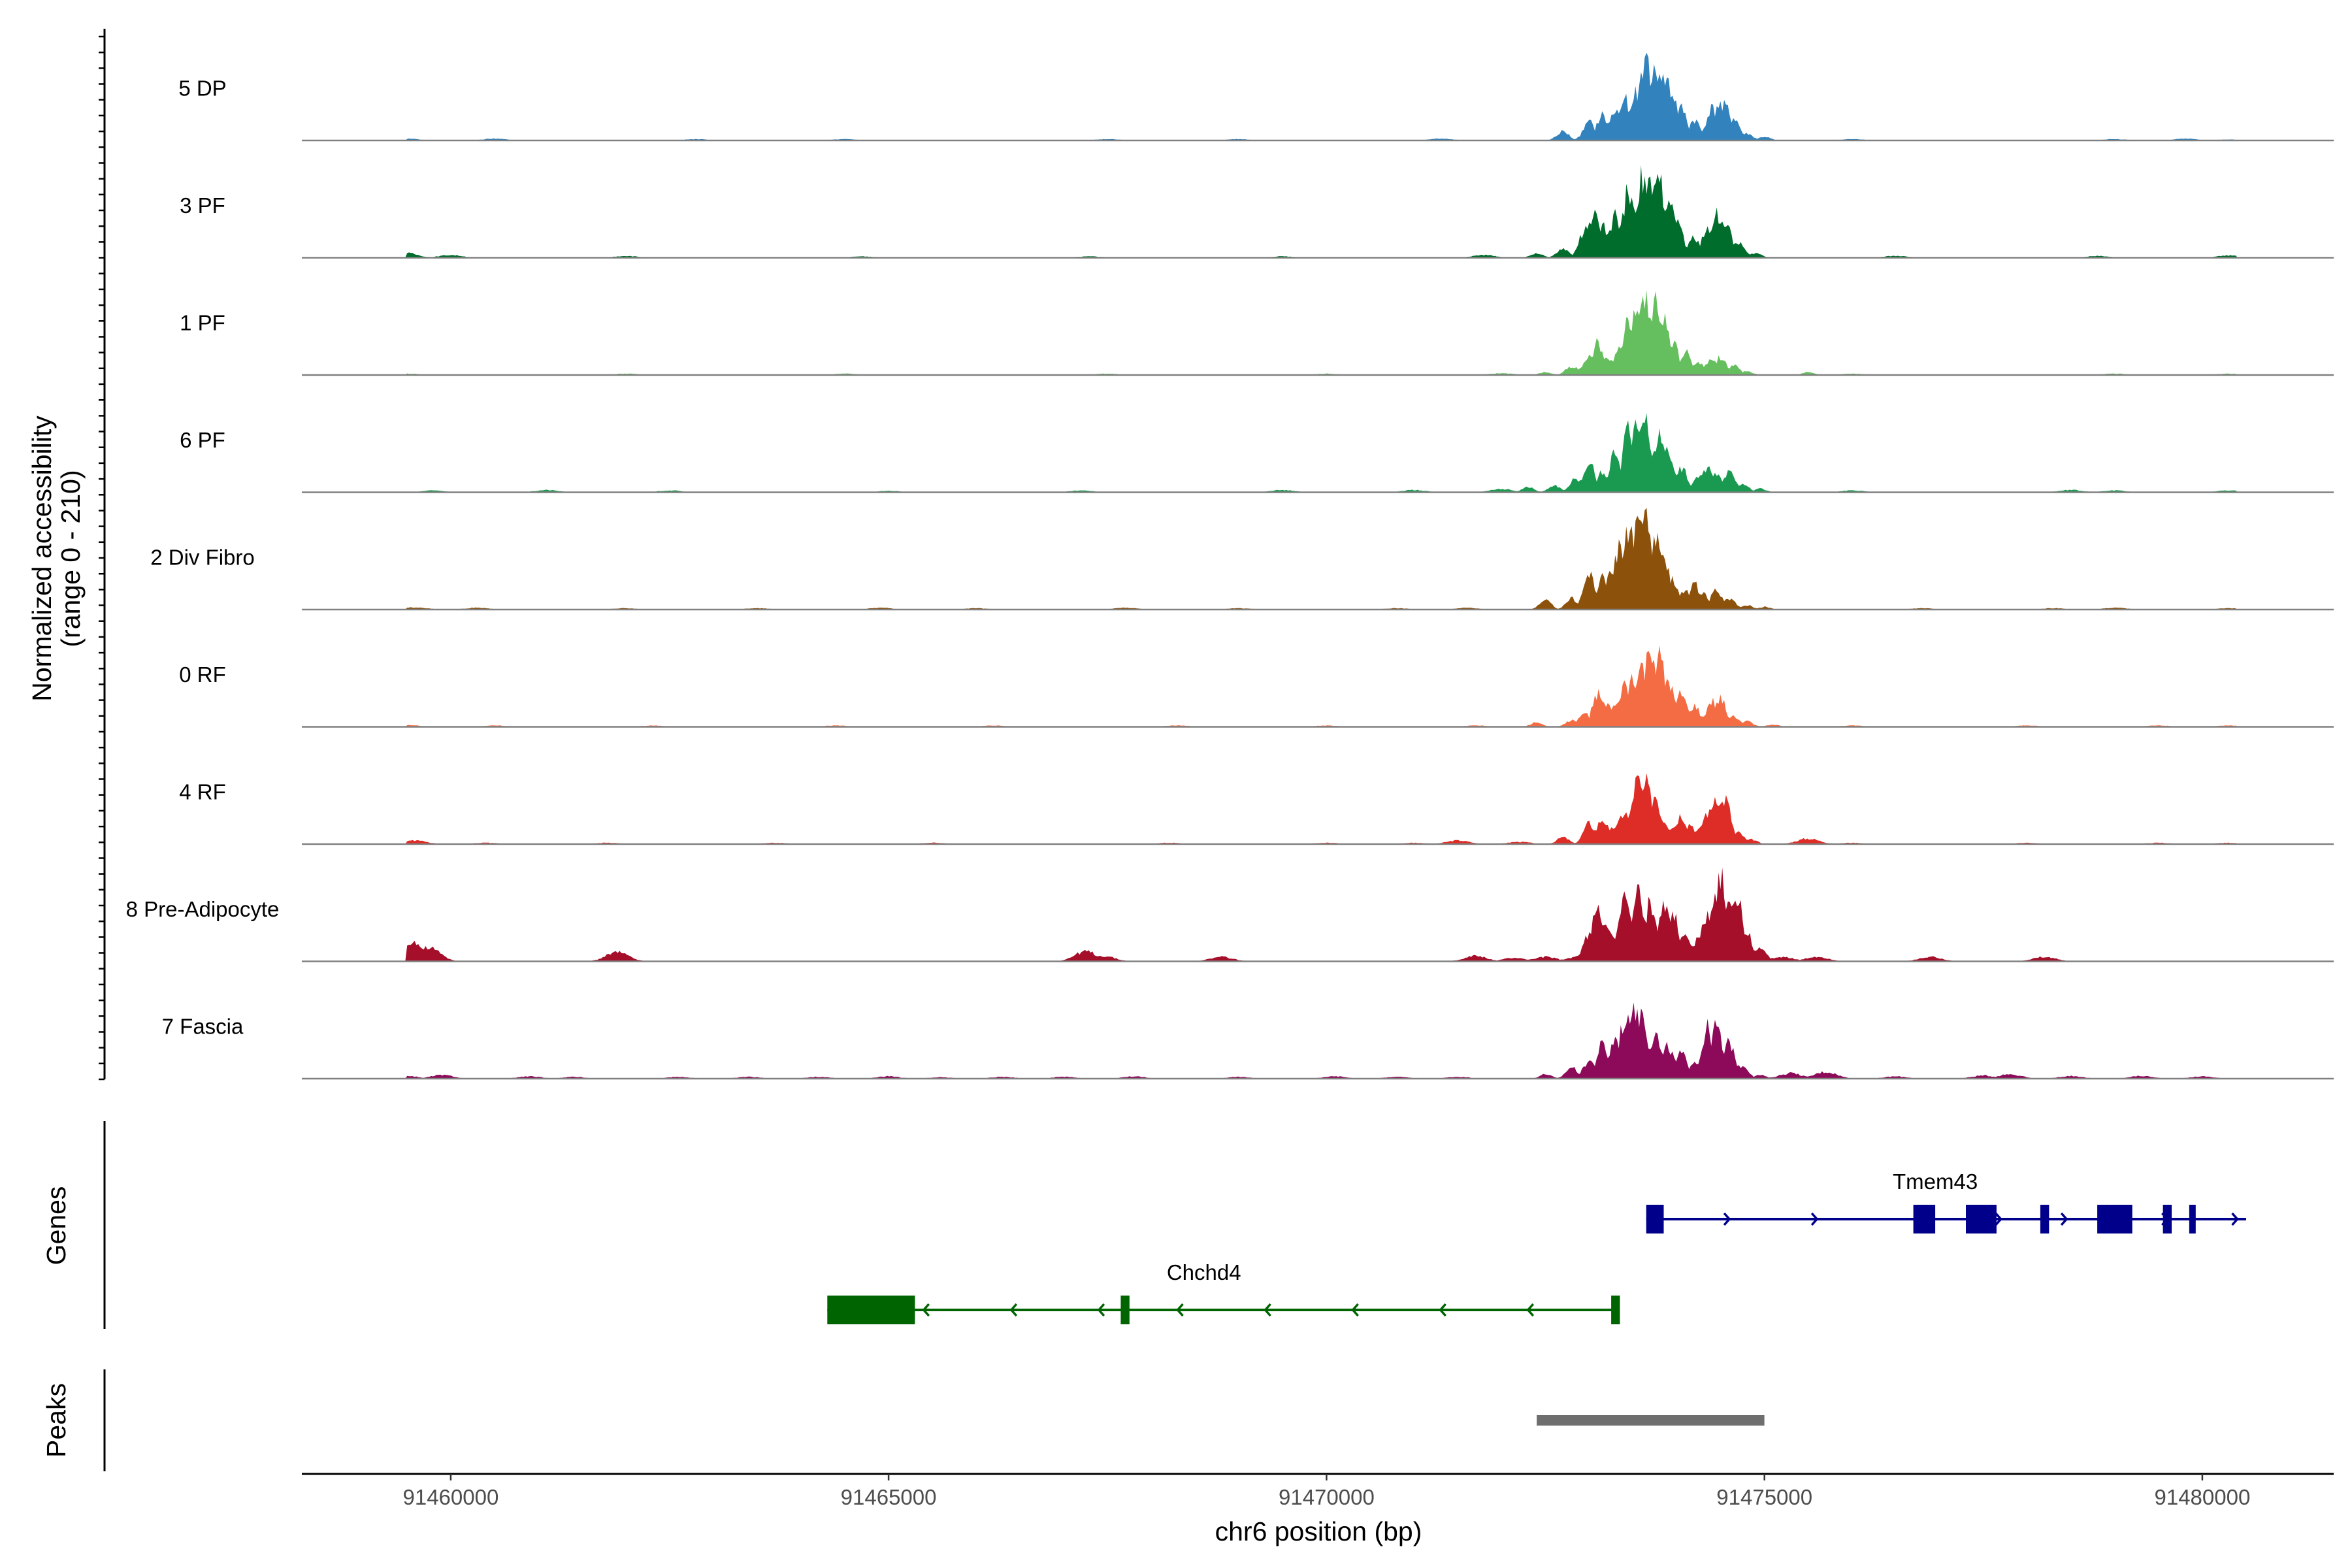  I want to click on track-4-rf: 4 RF, so click(1256, 809).